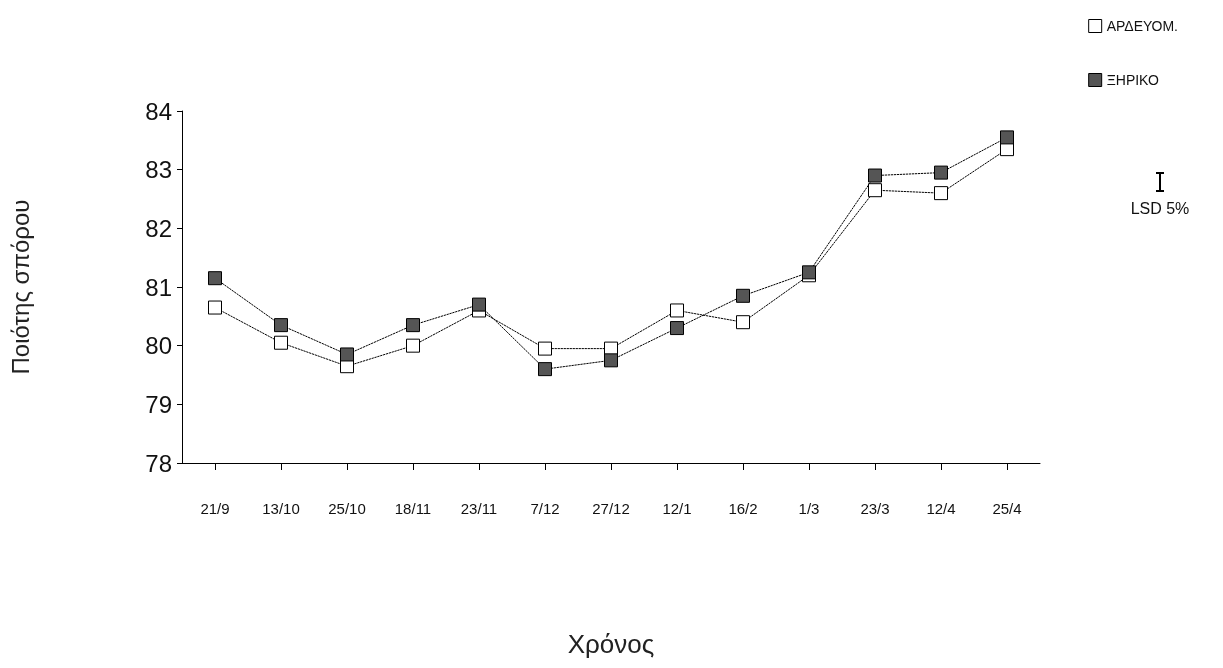 Image resolution: width=1223 pixels, height=668 pixels. What do you see at coordinates (875, 508) in the screenshot?
I see `x-tick-label: 23/3` at bounding box center [875, 508].